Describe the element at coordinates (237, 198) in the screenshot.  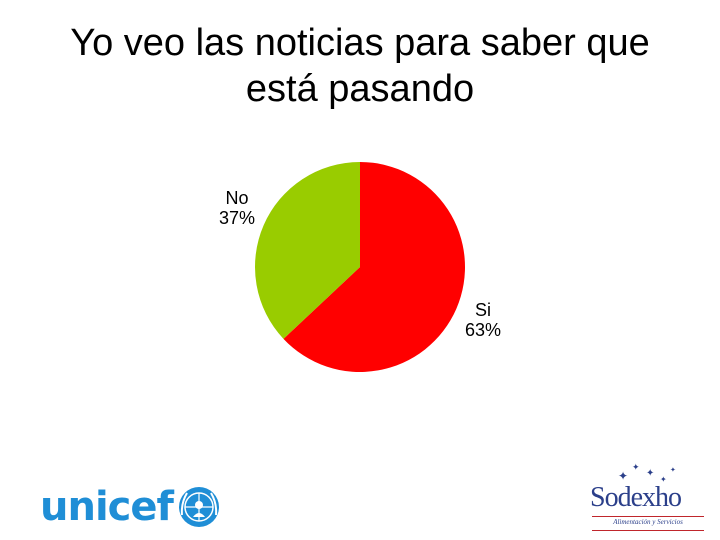
I see `slice-label-no-name: No` at that location.